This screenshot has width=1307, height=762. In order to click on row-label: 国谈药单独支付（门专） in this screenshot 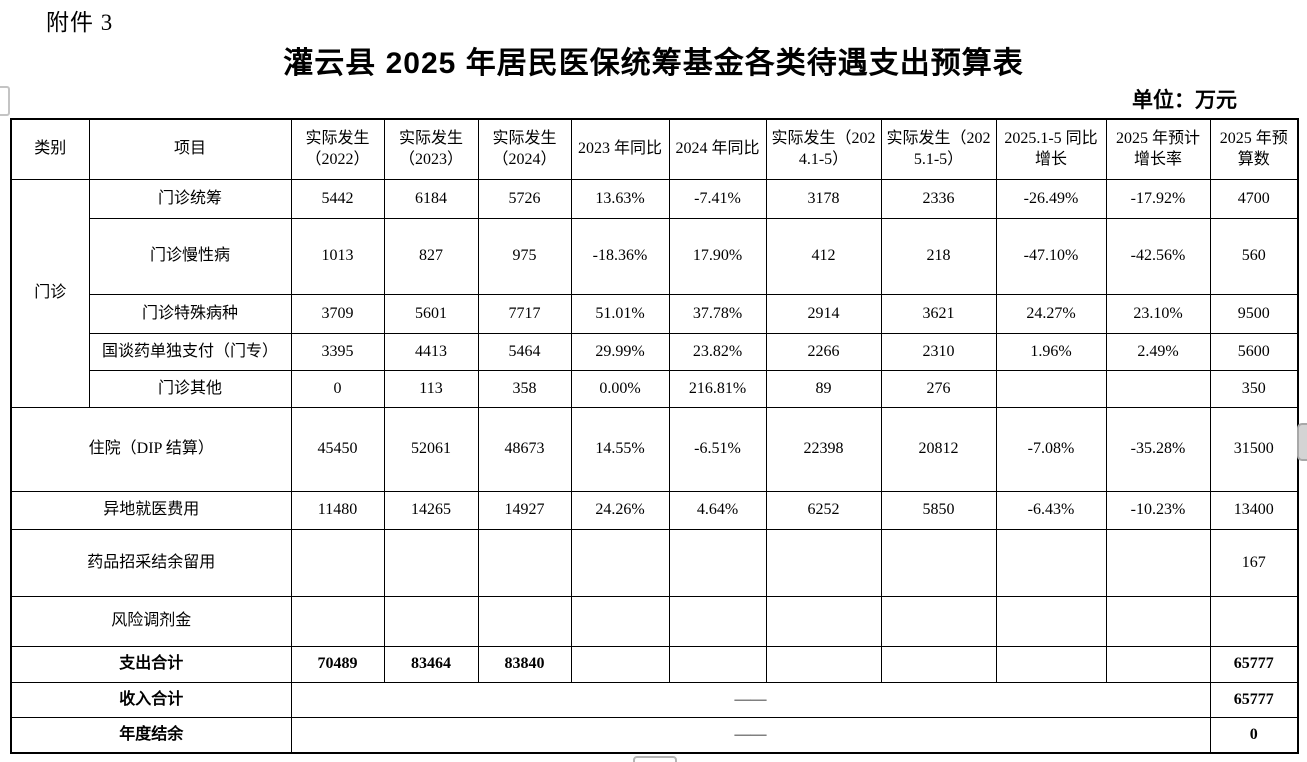, I will do `click(190, 351)`.